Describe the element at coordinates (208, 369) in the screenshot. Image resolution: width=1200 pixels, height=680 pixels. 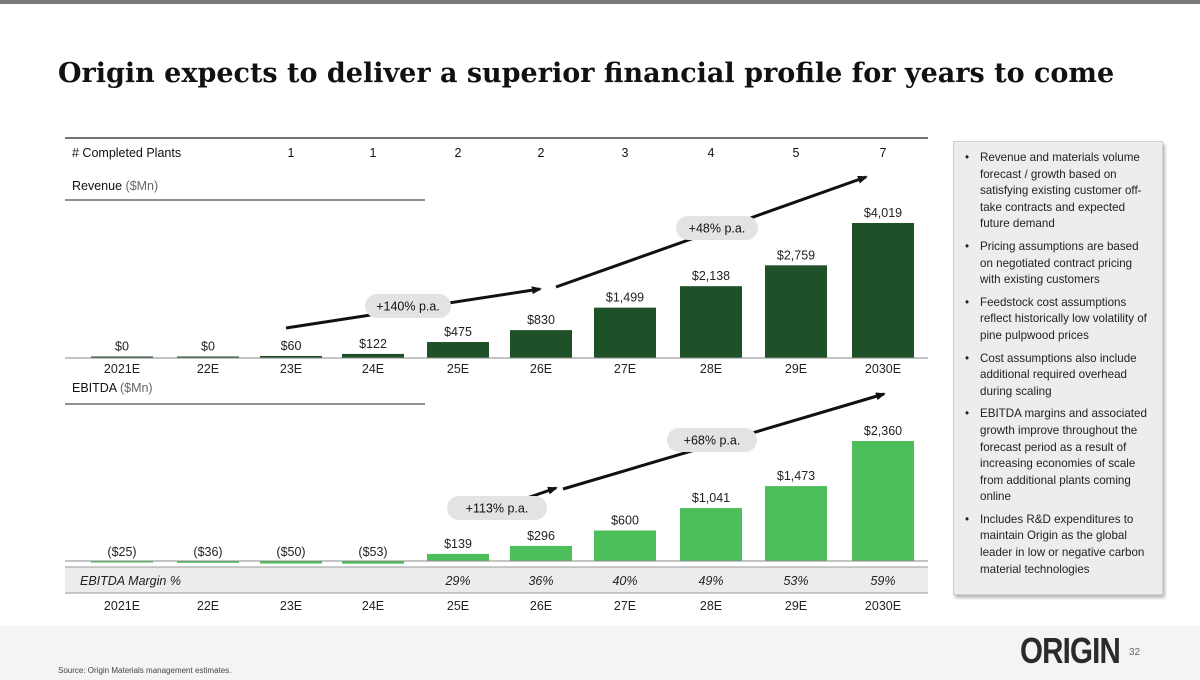
I see `revenue-category-label: 22E` at that location.